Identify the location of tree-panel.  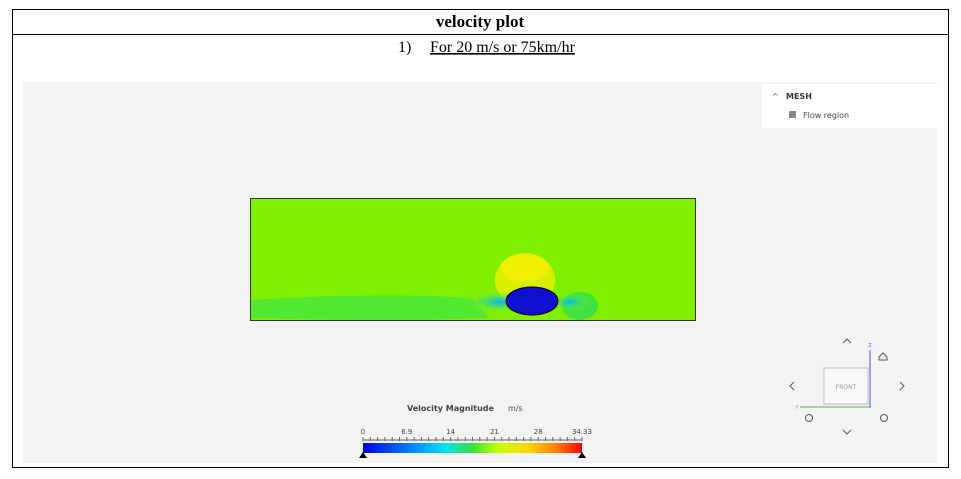
(849, 106).